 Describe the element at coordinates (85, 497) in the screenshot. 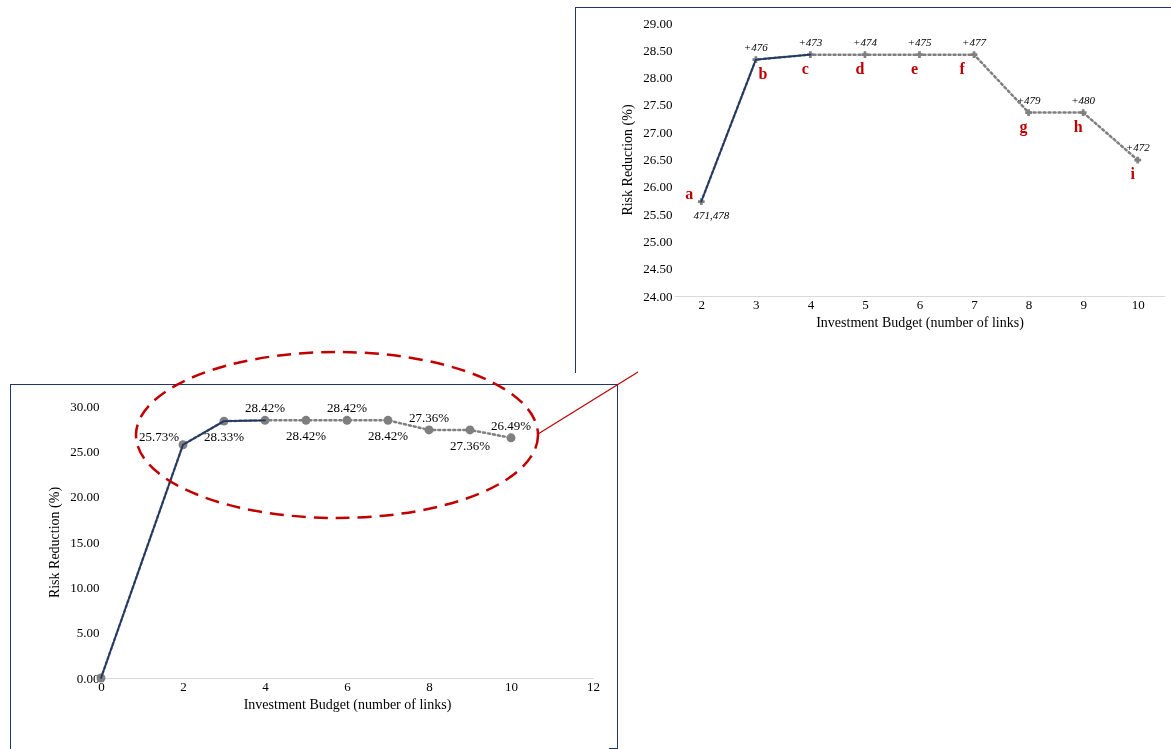

I see `y-tick-label: 20.00` at that location.